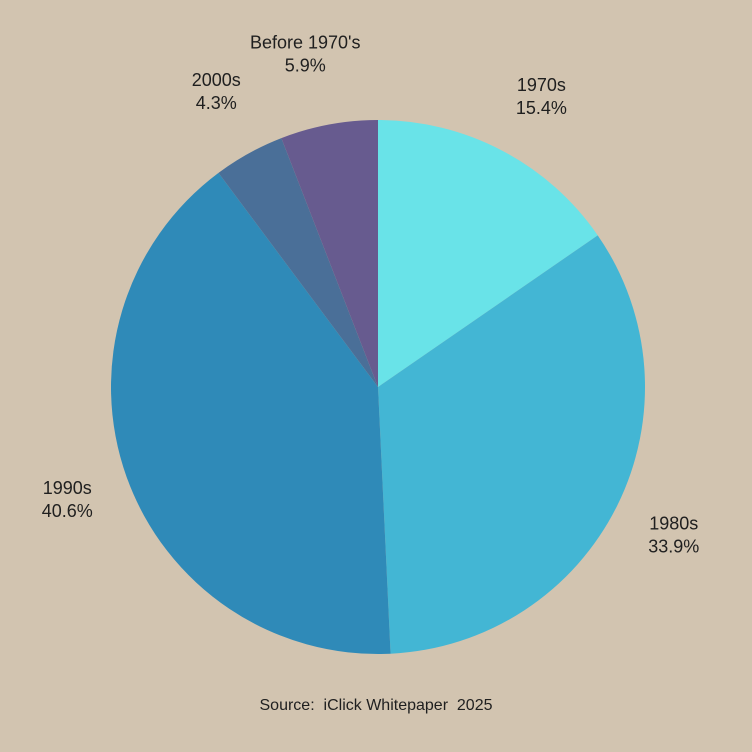 This screenshot has height=752, width=752. Describe the element at coordinates (488, 253) in the screenshot. I see `pie-slice-1970s` at that location.